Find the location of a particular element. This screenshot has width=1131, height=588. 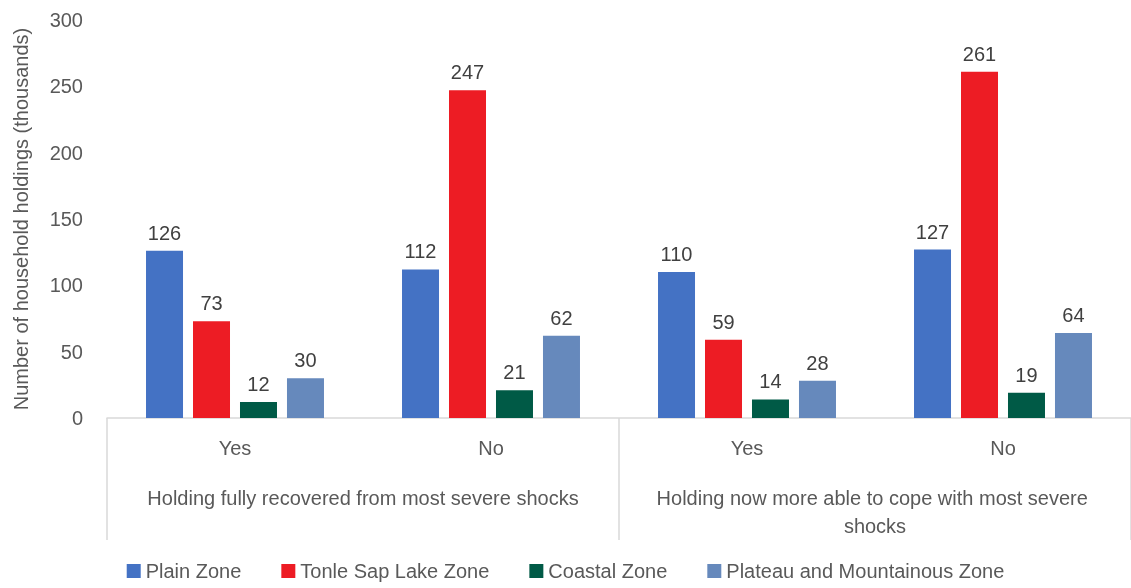

y-tick-label: 200 is located at coordinates (66, 152).